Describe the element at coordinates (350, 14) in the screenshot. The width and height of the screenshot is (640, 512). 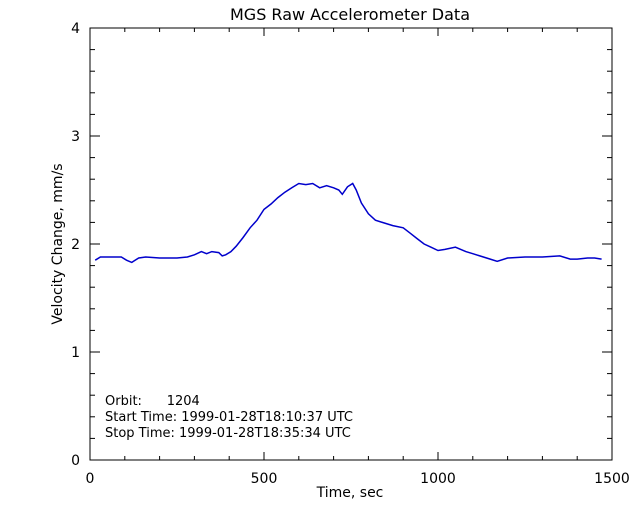
I see `chart-title: MGS Raw Accelerometer Data` at that location.